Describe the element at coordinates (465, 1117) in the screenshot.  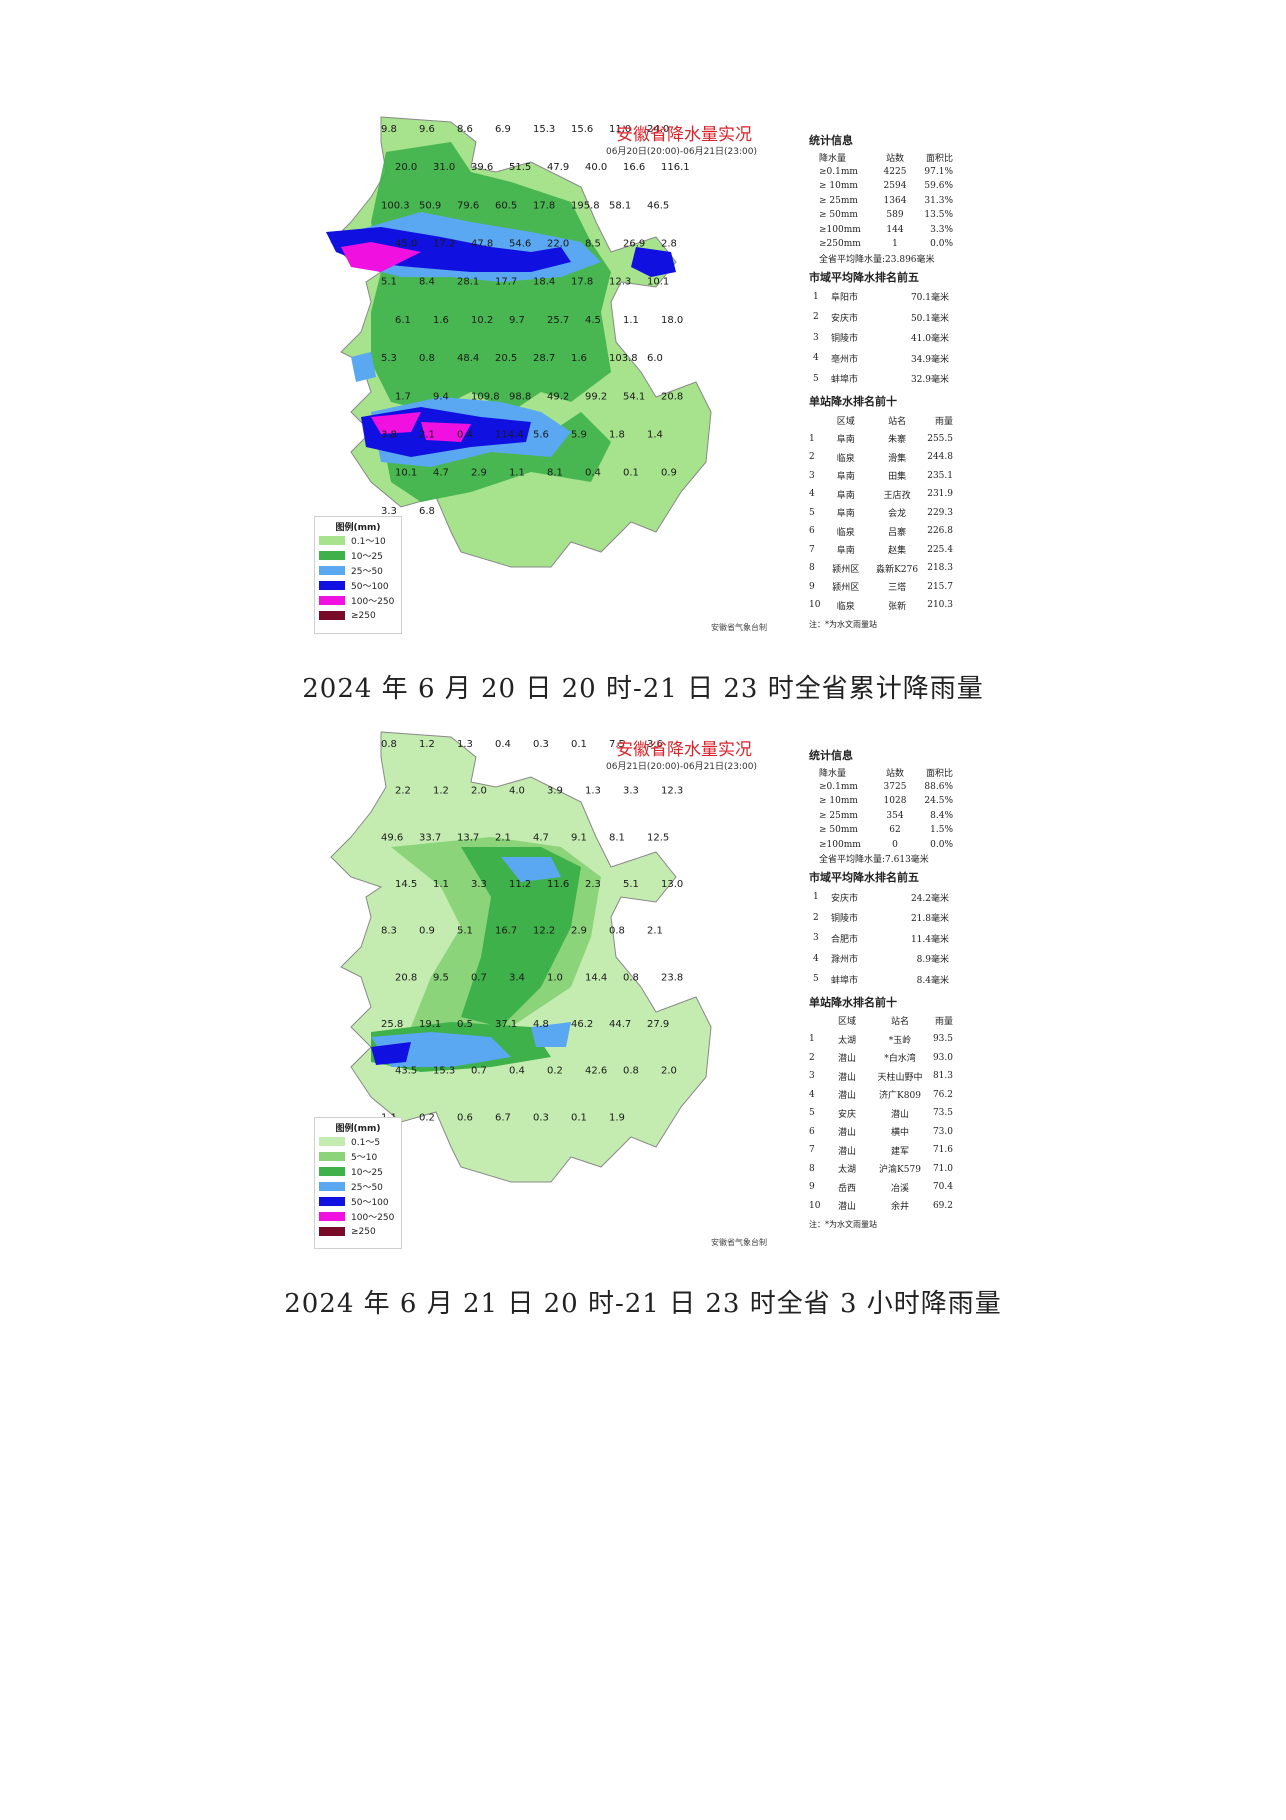
I see `station-value-label: 0.6` at that location.